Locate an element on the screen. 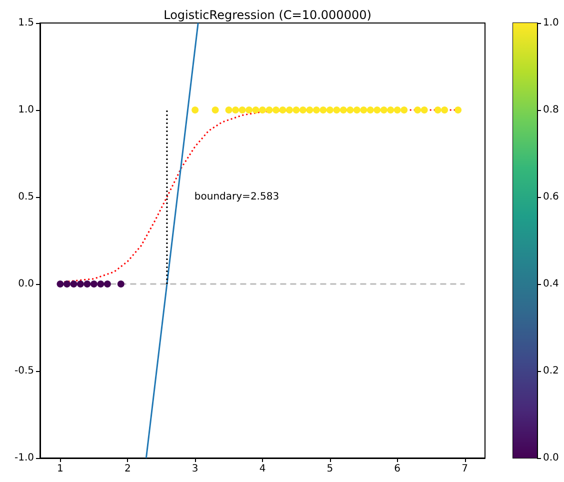 The height and width of the screenshot is (482, 564). color-bar-label: 1.0 is located at coordinates (551, 23).